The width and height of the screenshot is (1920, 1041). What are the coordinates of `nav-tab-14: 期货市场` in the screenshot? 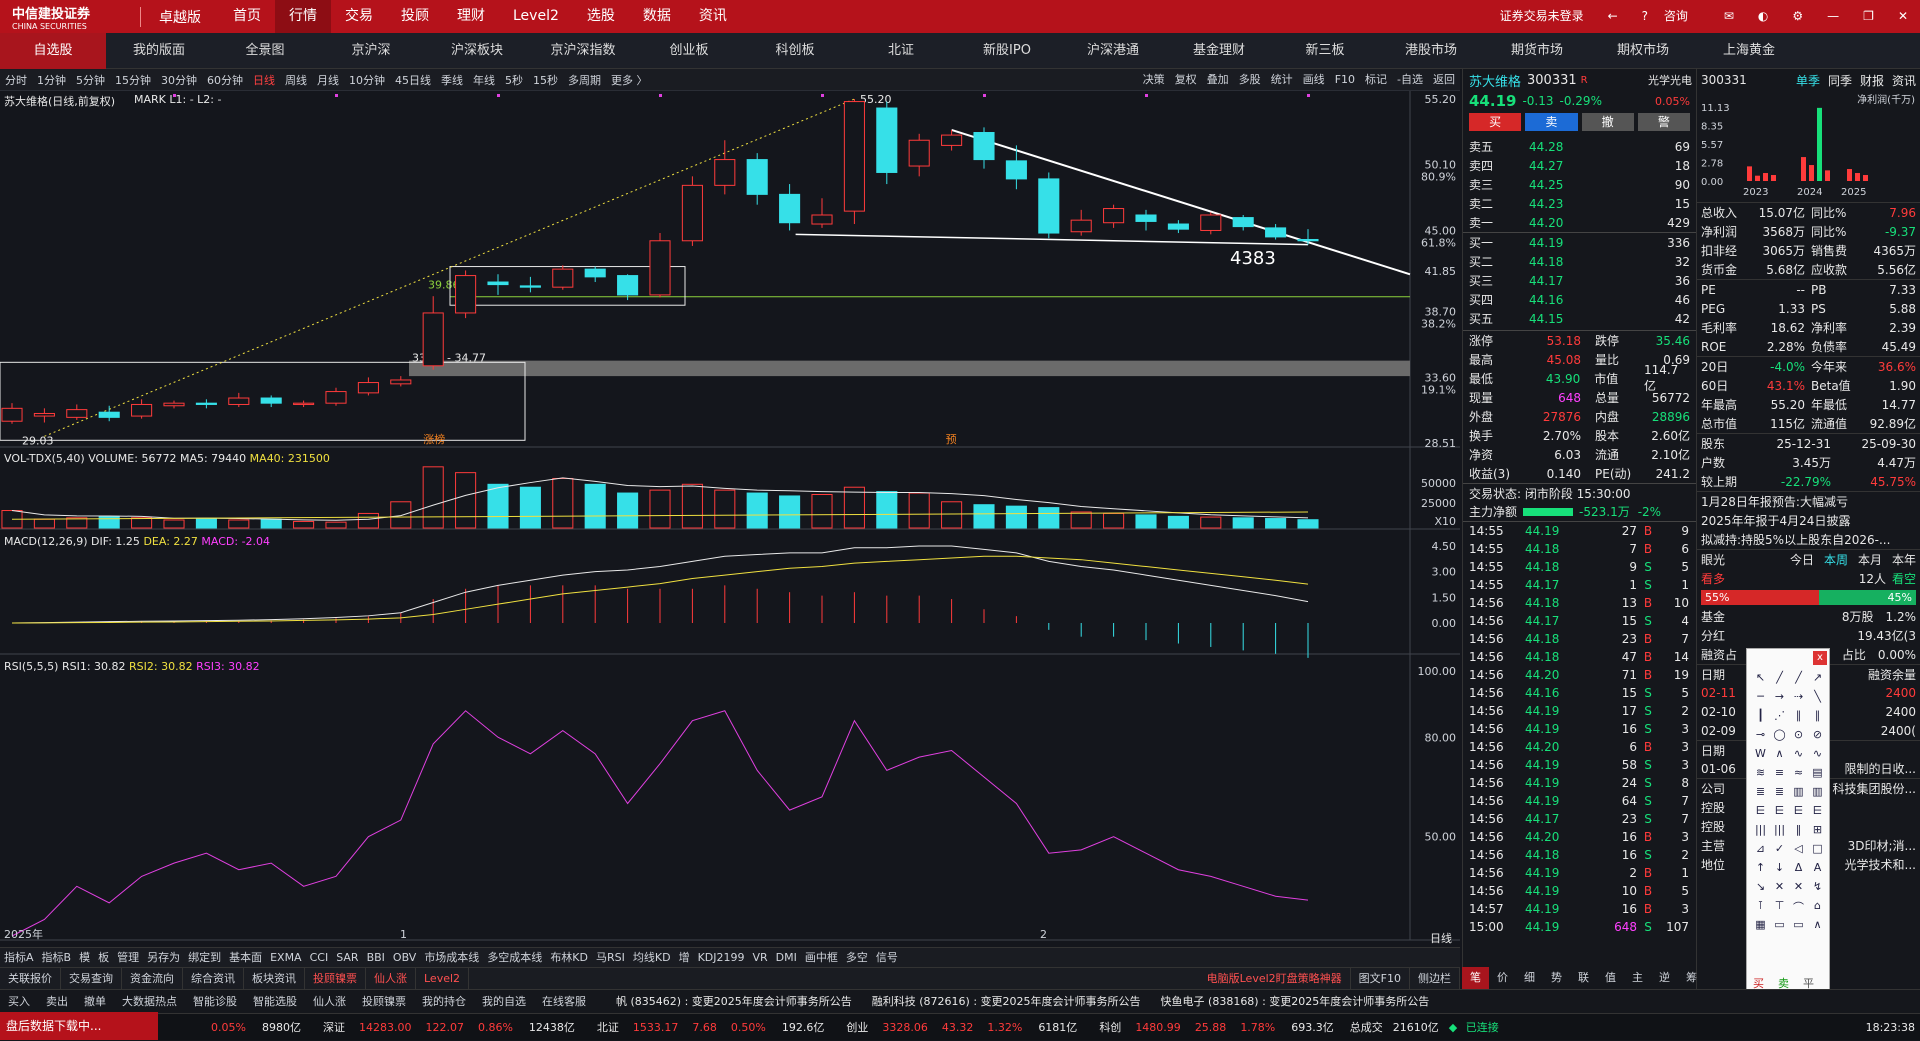 It's located at (1536, 50).